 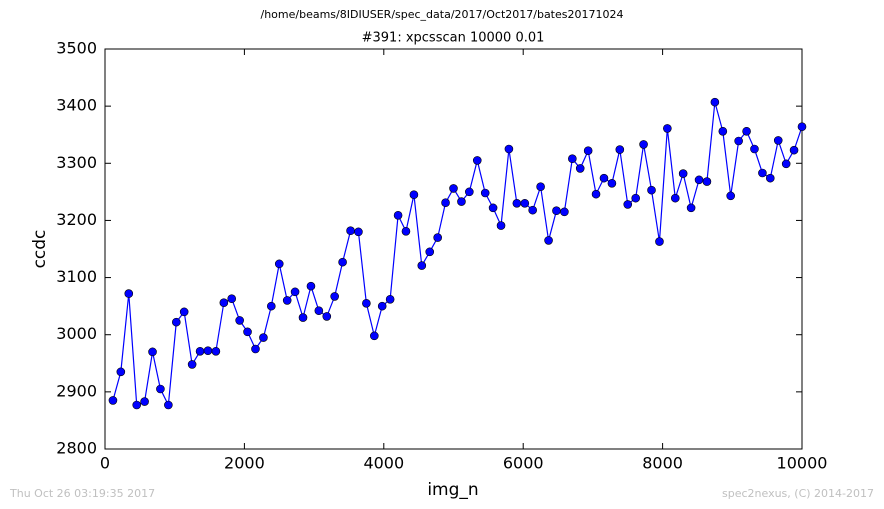 I want to click on y-tick-label: 3500, so click(x=76, y=48).